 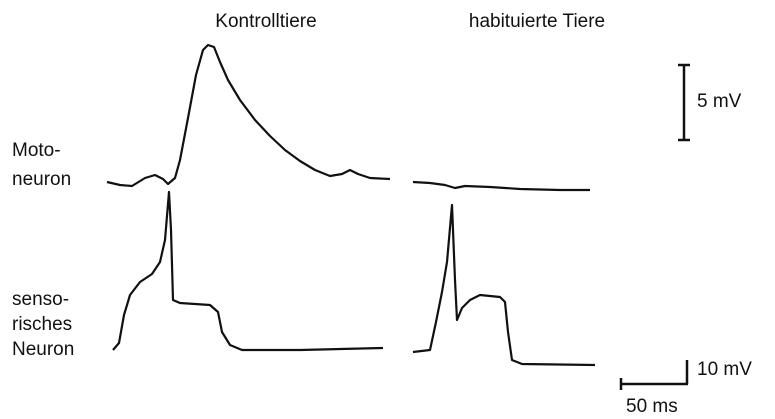 What do you see at coordinates (501, 186) in the screenshot?
I see `motoneuron-habituated-trace` at bounding box center [501, 186].